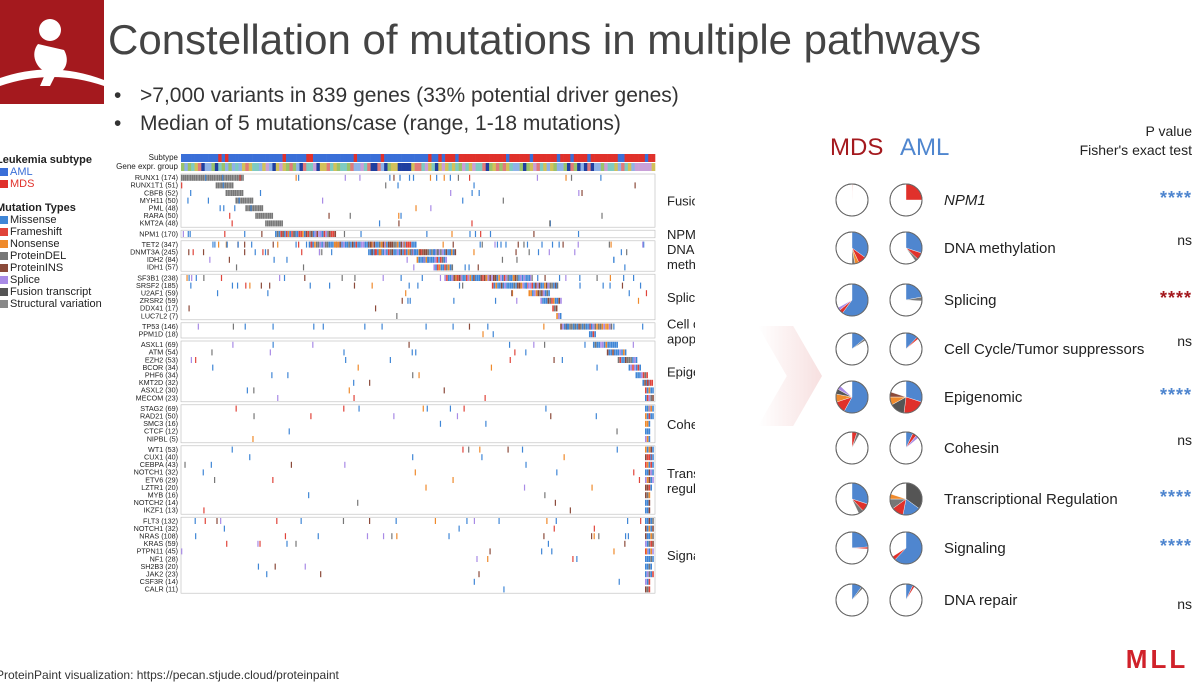 This screenshot has width=1200, height=684. I want to click on group-frame, so click(418, 256).